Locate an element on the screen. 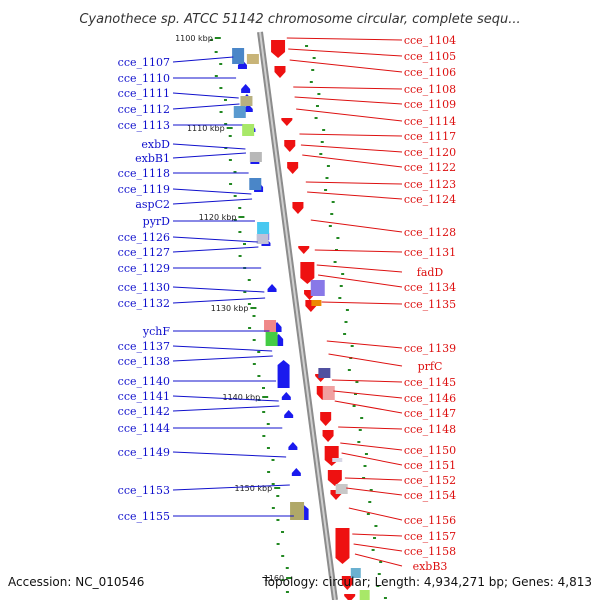 This screenshot has height=600, width=600. left-gene-label: cce_1119 is located at coordinates (144, 189).